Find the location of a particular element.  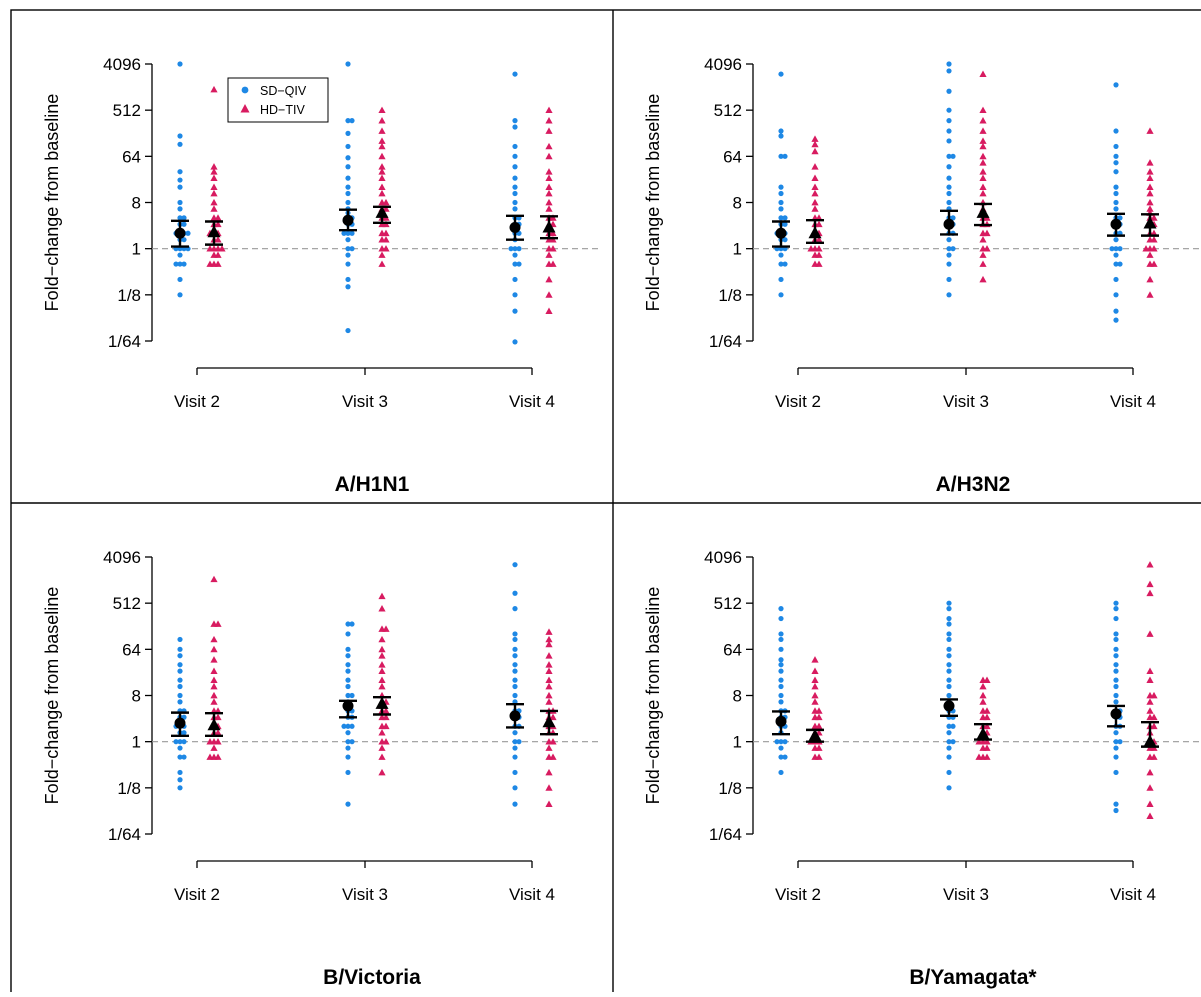

mean-marker-sd-qiv is located at coordinates (949, 224).